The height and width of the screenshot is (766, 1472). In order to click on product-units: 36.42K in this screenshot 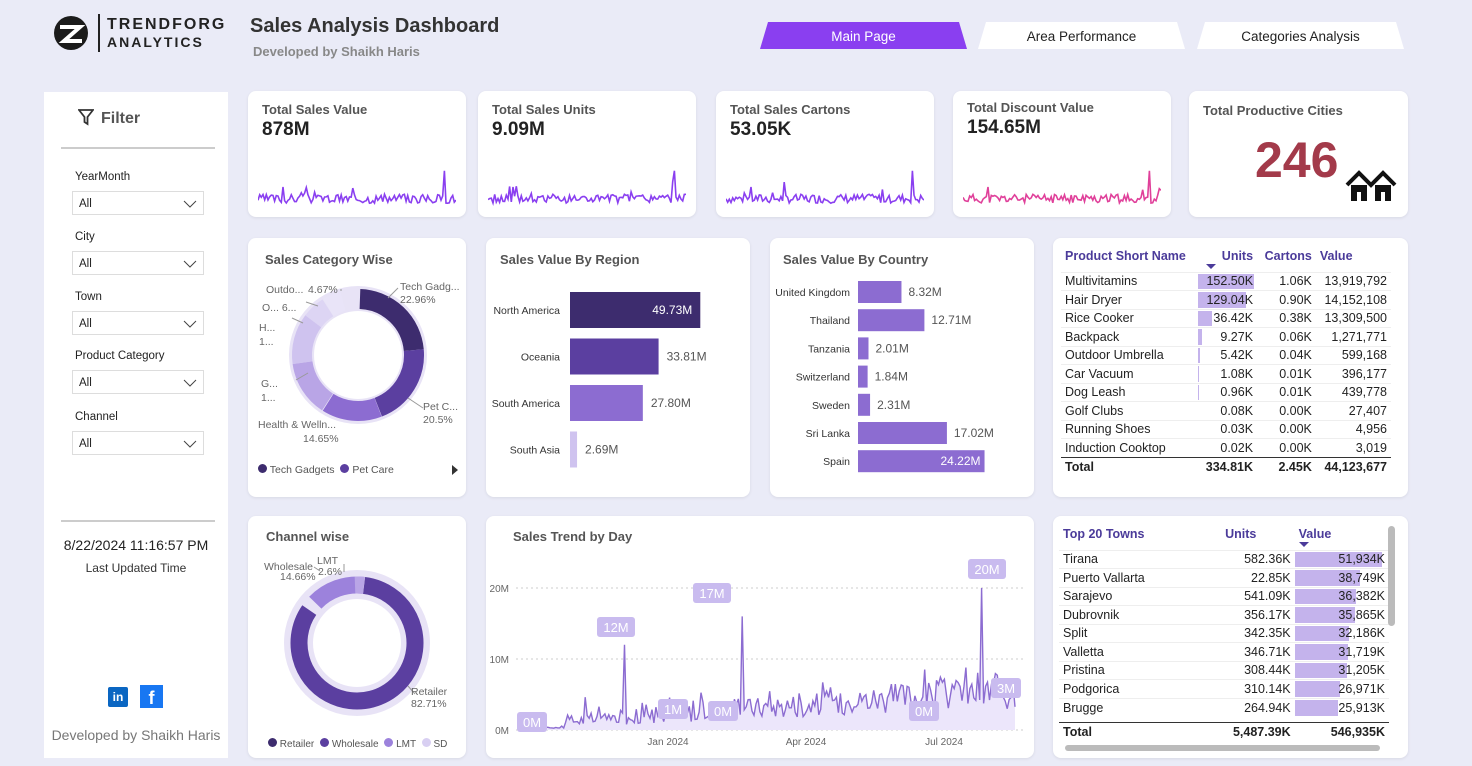, I will do `click(1227, 318)`.